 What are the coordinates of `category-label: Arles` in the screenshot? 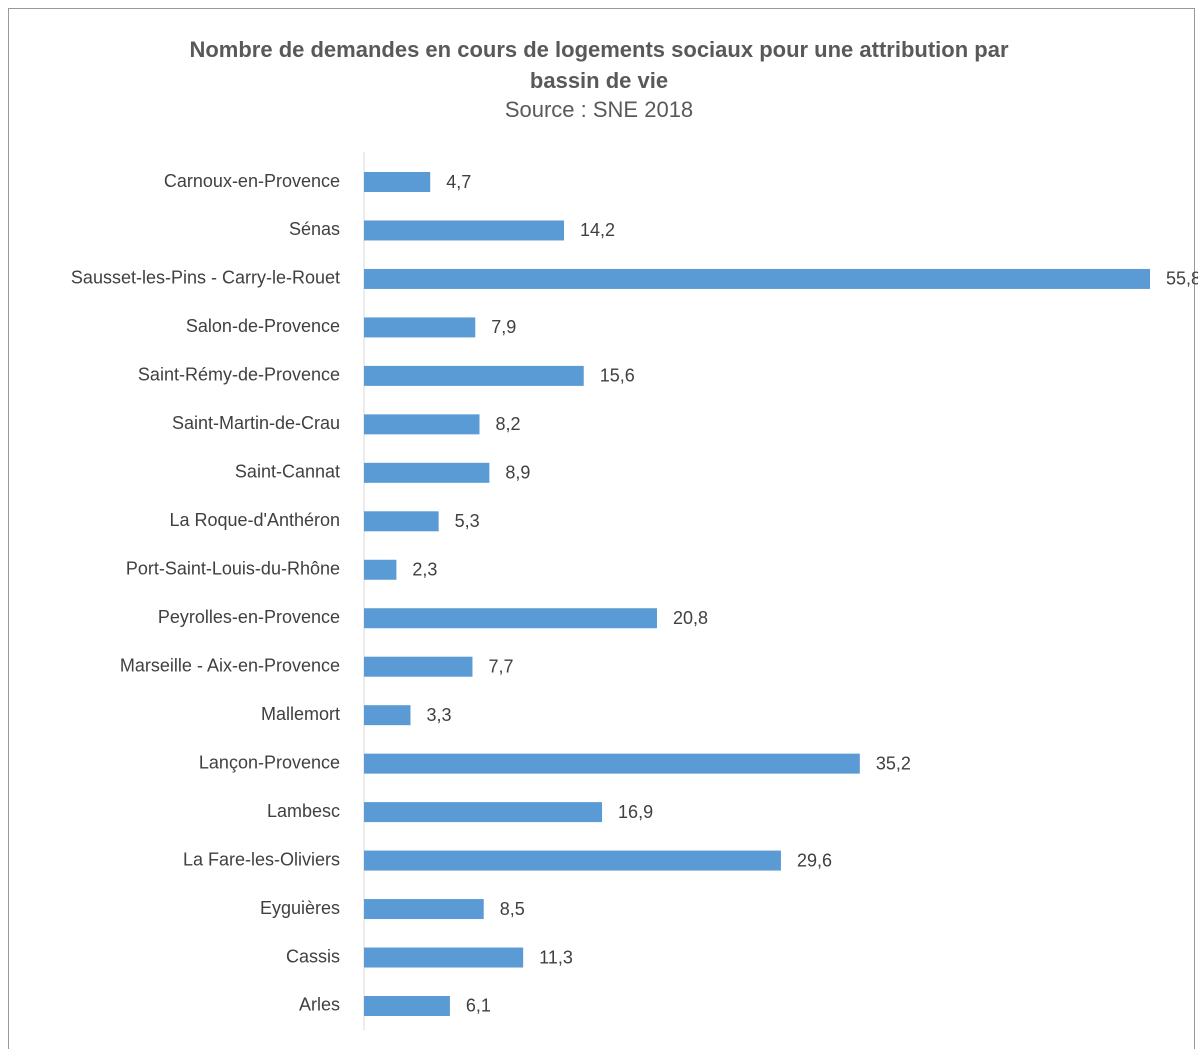 It's located at (319, 1005).